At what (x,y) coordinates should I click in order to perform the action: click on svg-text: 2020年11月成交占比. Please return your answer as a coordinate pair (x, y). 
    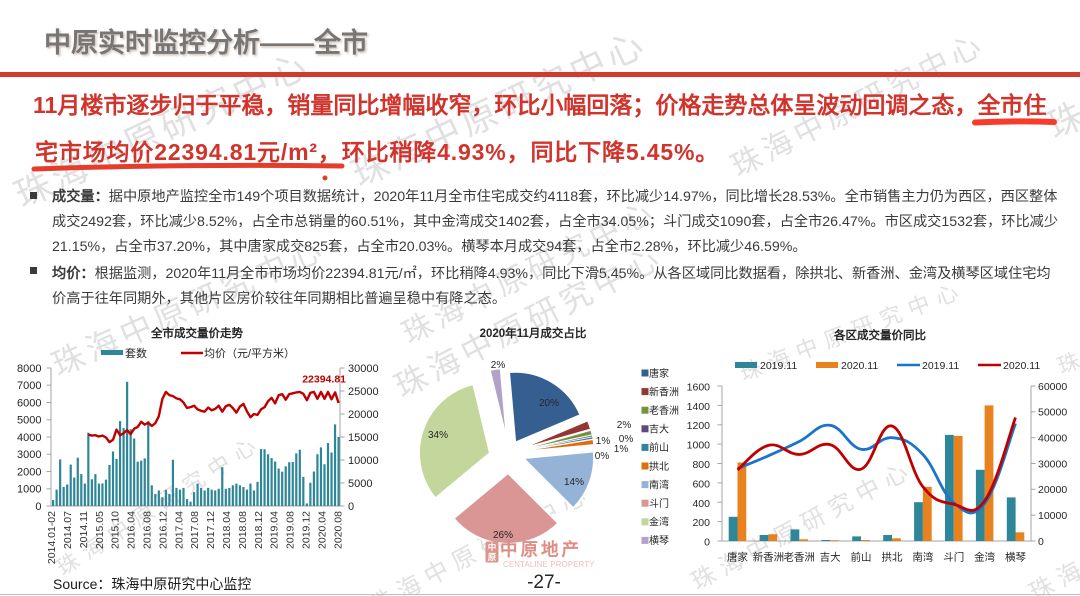
    Looking at the image, I should click on (533, 333).